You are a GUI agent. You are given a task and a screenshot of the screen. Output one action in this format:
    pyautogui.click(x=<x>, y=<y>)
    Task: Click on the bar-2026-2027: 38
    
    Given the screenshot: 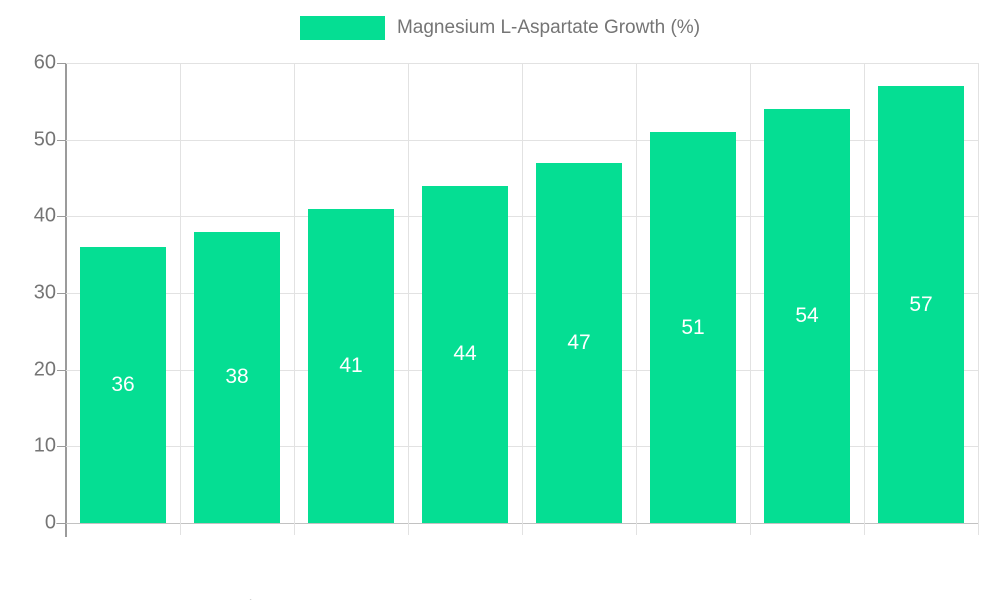 What is the action you would take?
    pyautogui.click(x=237, y=377)
    